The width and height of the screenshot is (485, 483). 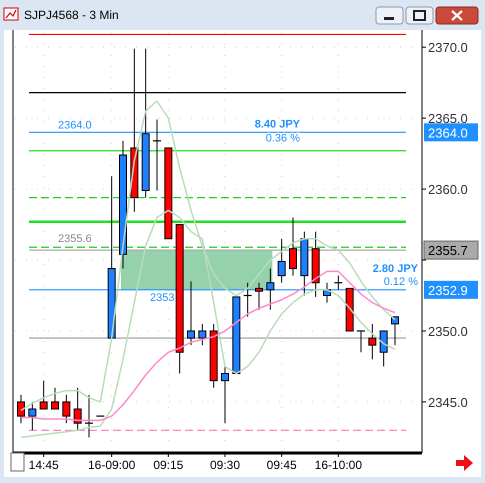 I want to click on annotation: 2353, so click(x=162, y=298).